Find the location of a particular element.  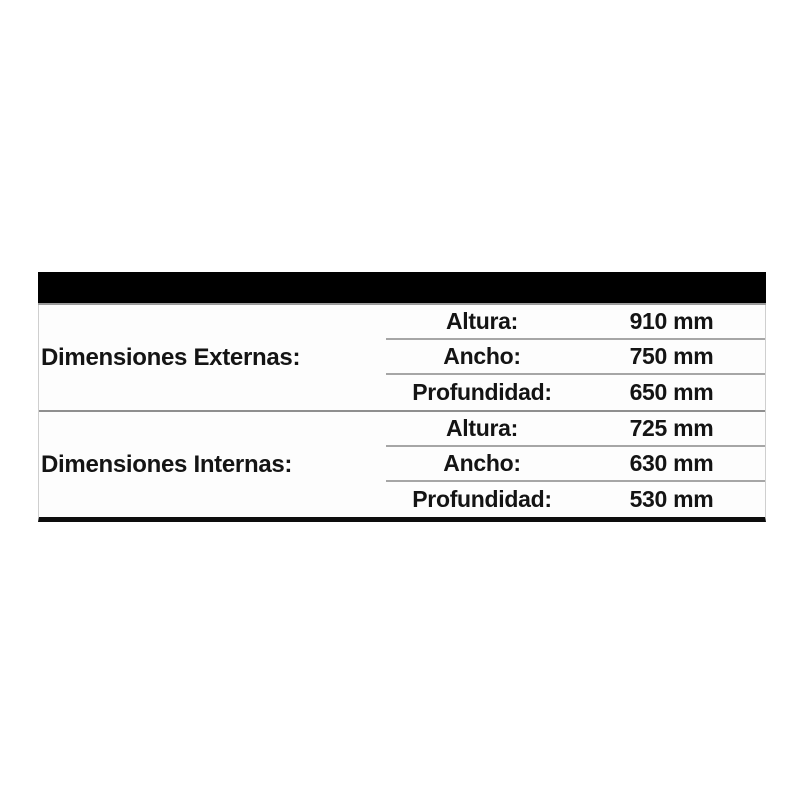

group-label: Dimensiones Internas: is located at coordinates (167, 464).